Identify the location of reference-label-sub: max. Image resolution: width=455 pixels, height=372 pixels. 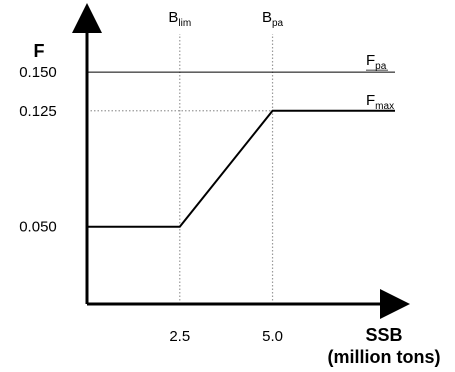
(384, 106).